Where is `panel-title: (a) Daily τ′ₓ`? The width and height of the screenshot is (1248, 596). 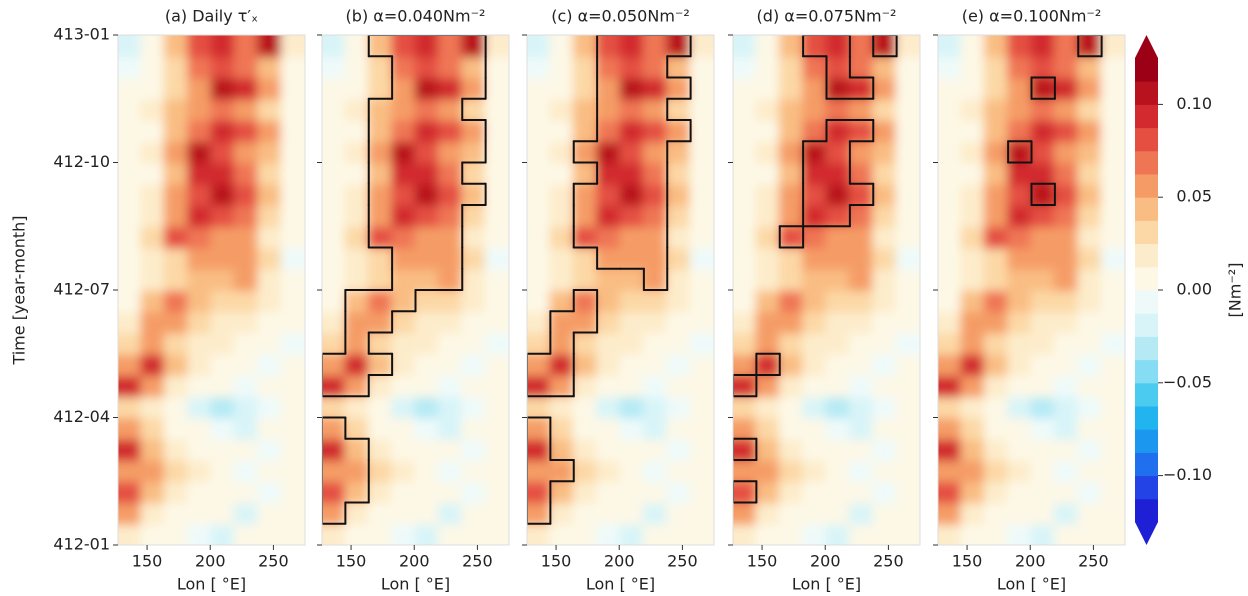
panel-title: (a) Daily τ′ₓ is located at coordinates (211, 16).